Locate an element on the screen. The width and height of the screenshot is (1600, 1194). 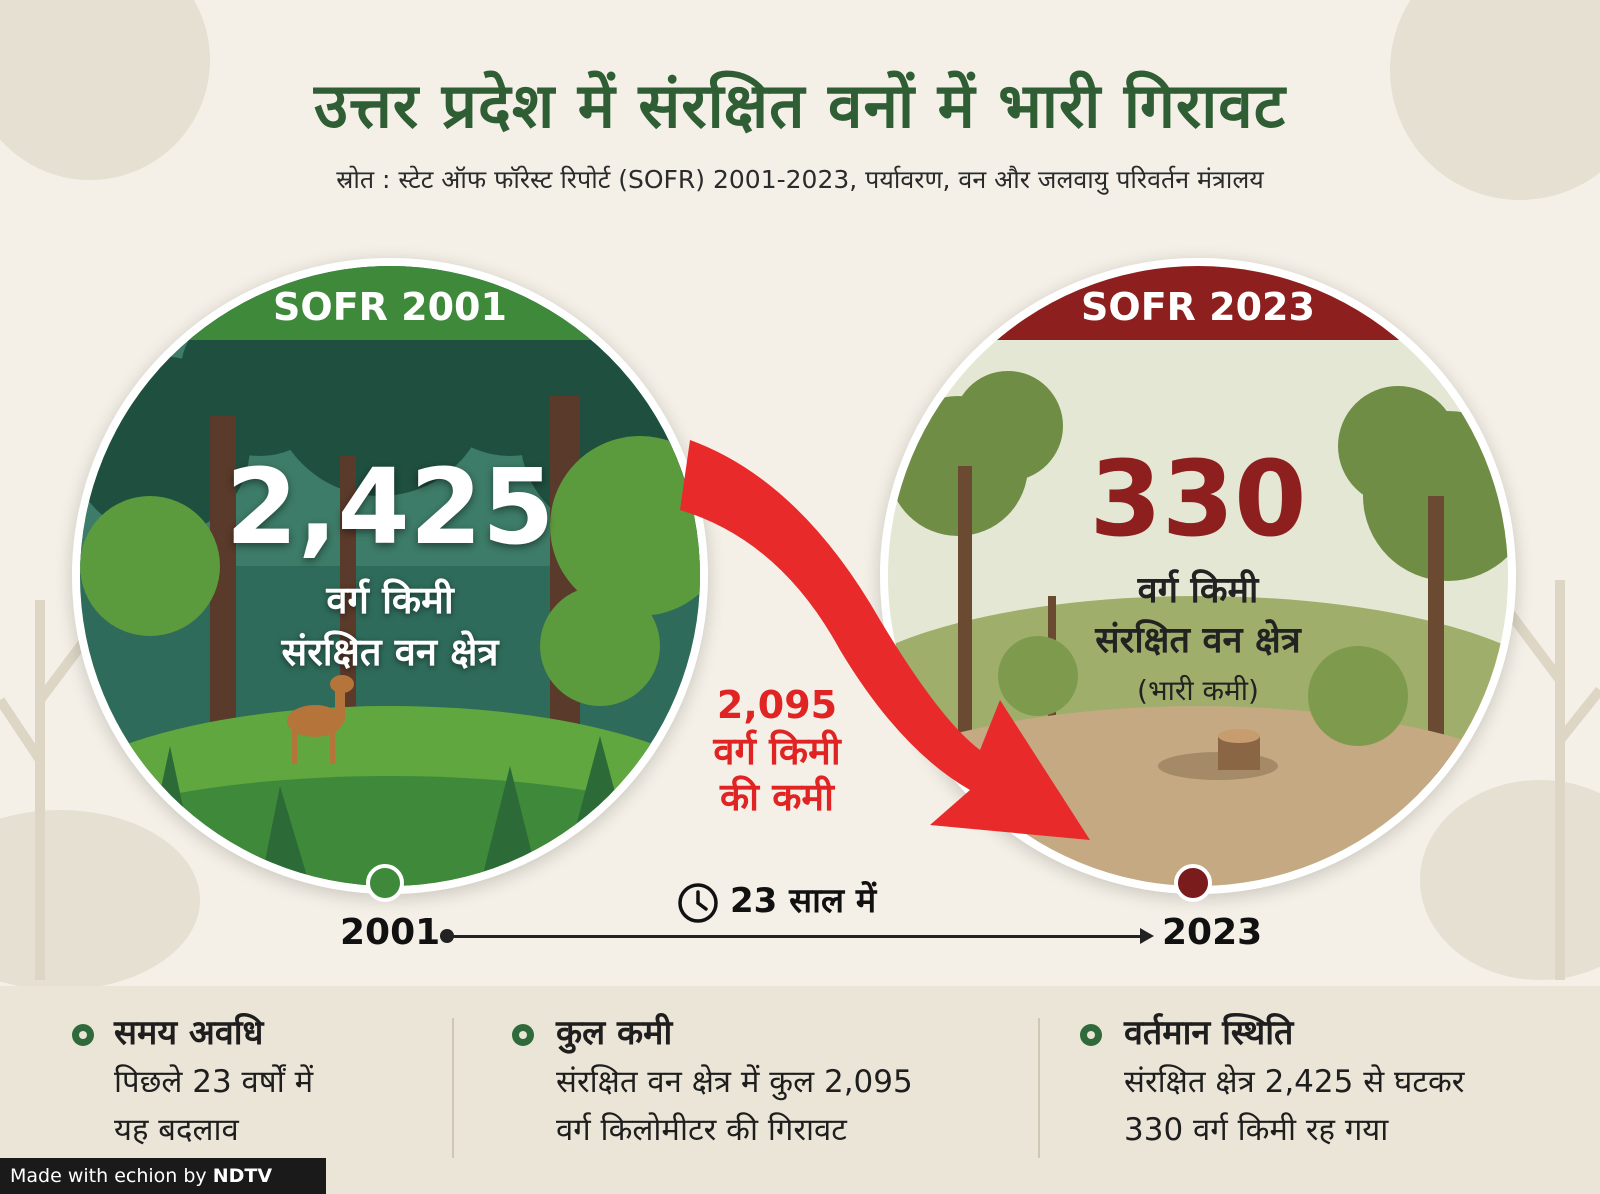
decline-unit: वर्ग किमी is located at coordinates (777, 751).